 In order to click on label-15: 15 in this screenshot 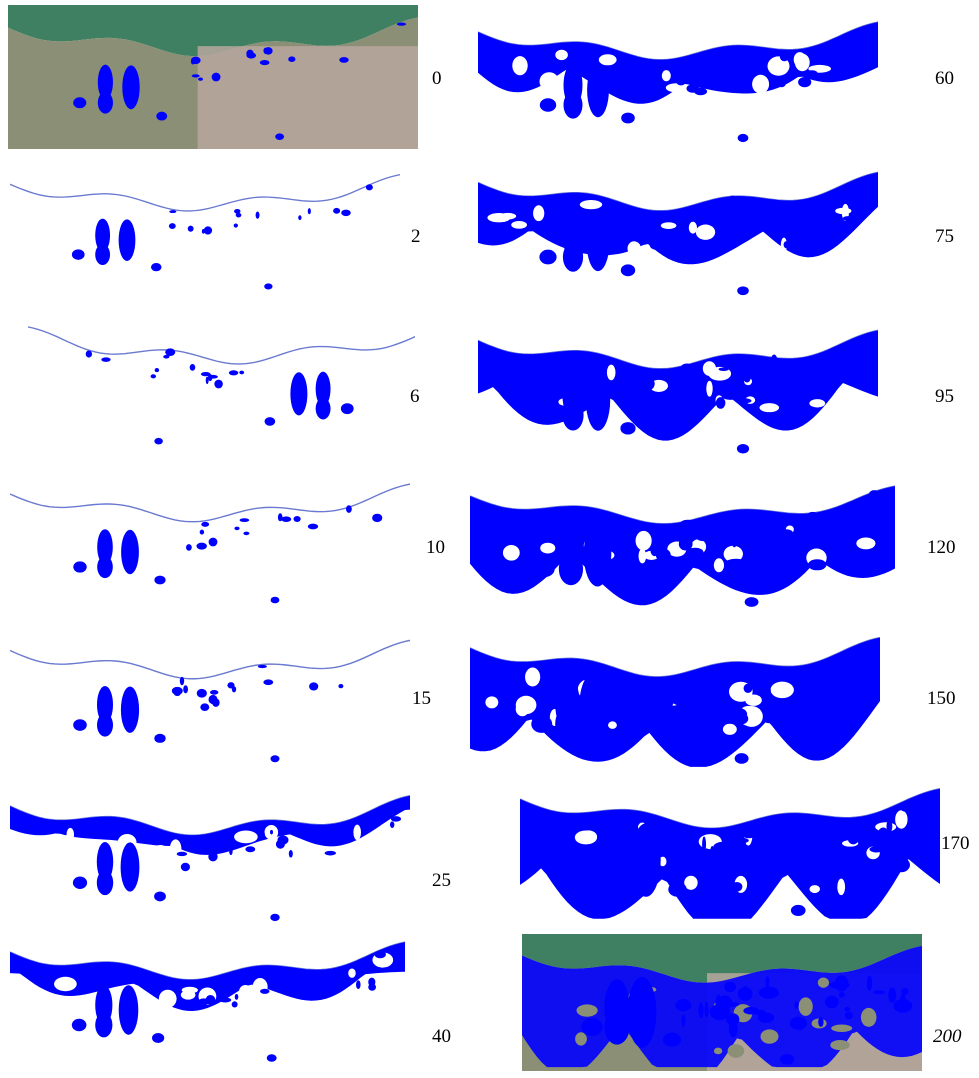, I will do `click(421, 698)`.